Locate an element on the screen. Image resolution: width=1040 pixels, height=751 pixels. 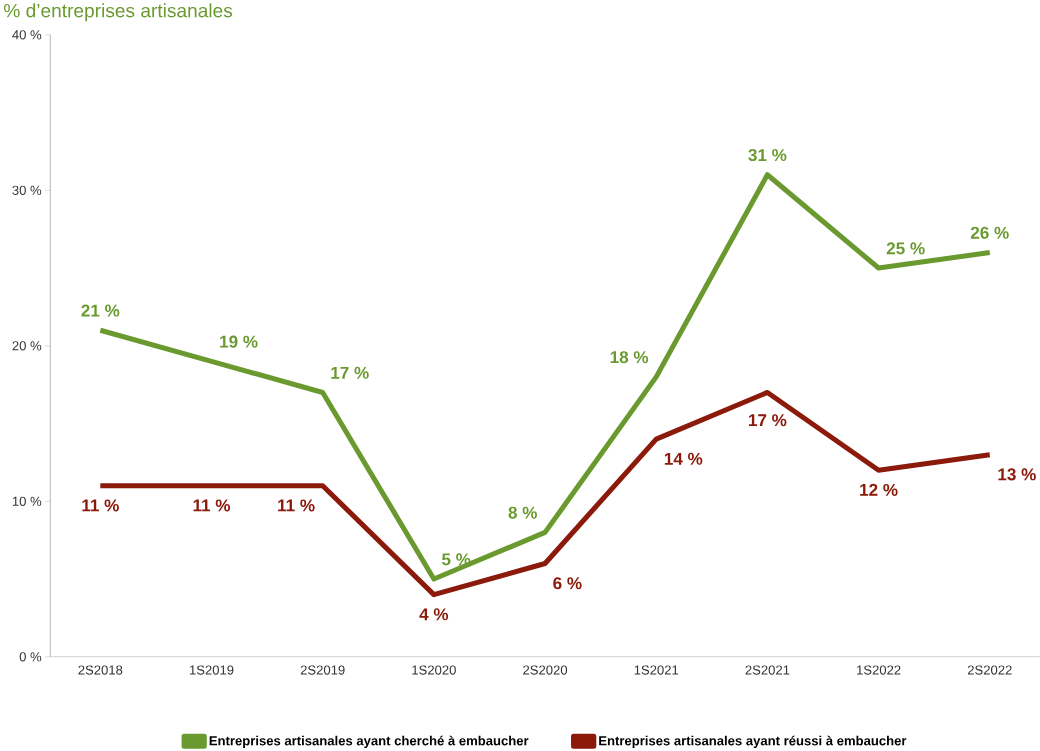
y-tick-label: 40 % is located at coordinates (27, 35).